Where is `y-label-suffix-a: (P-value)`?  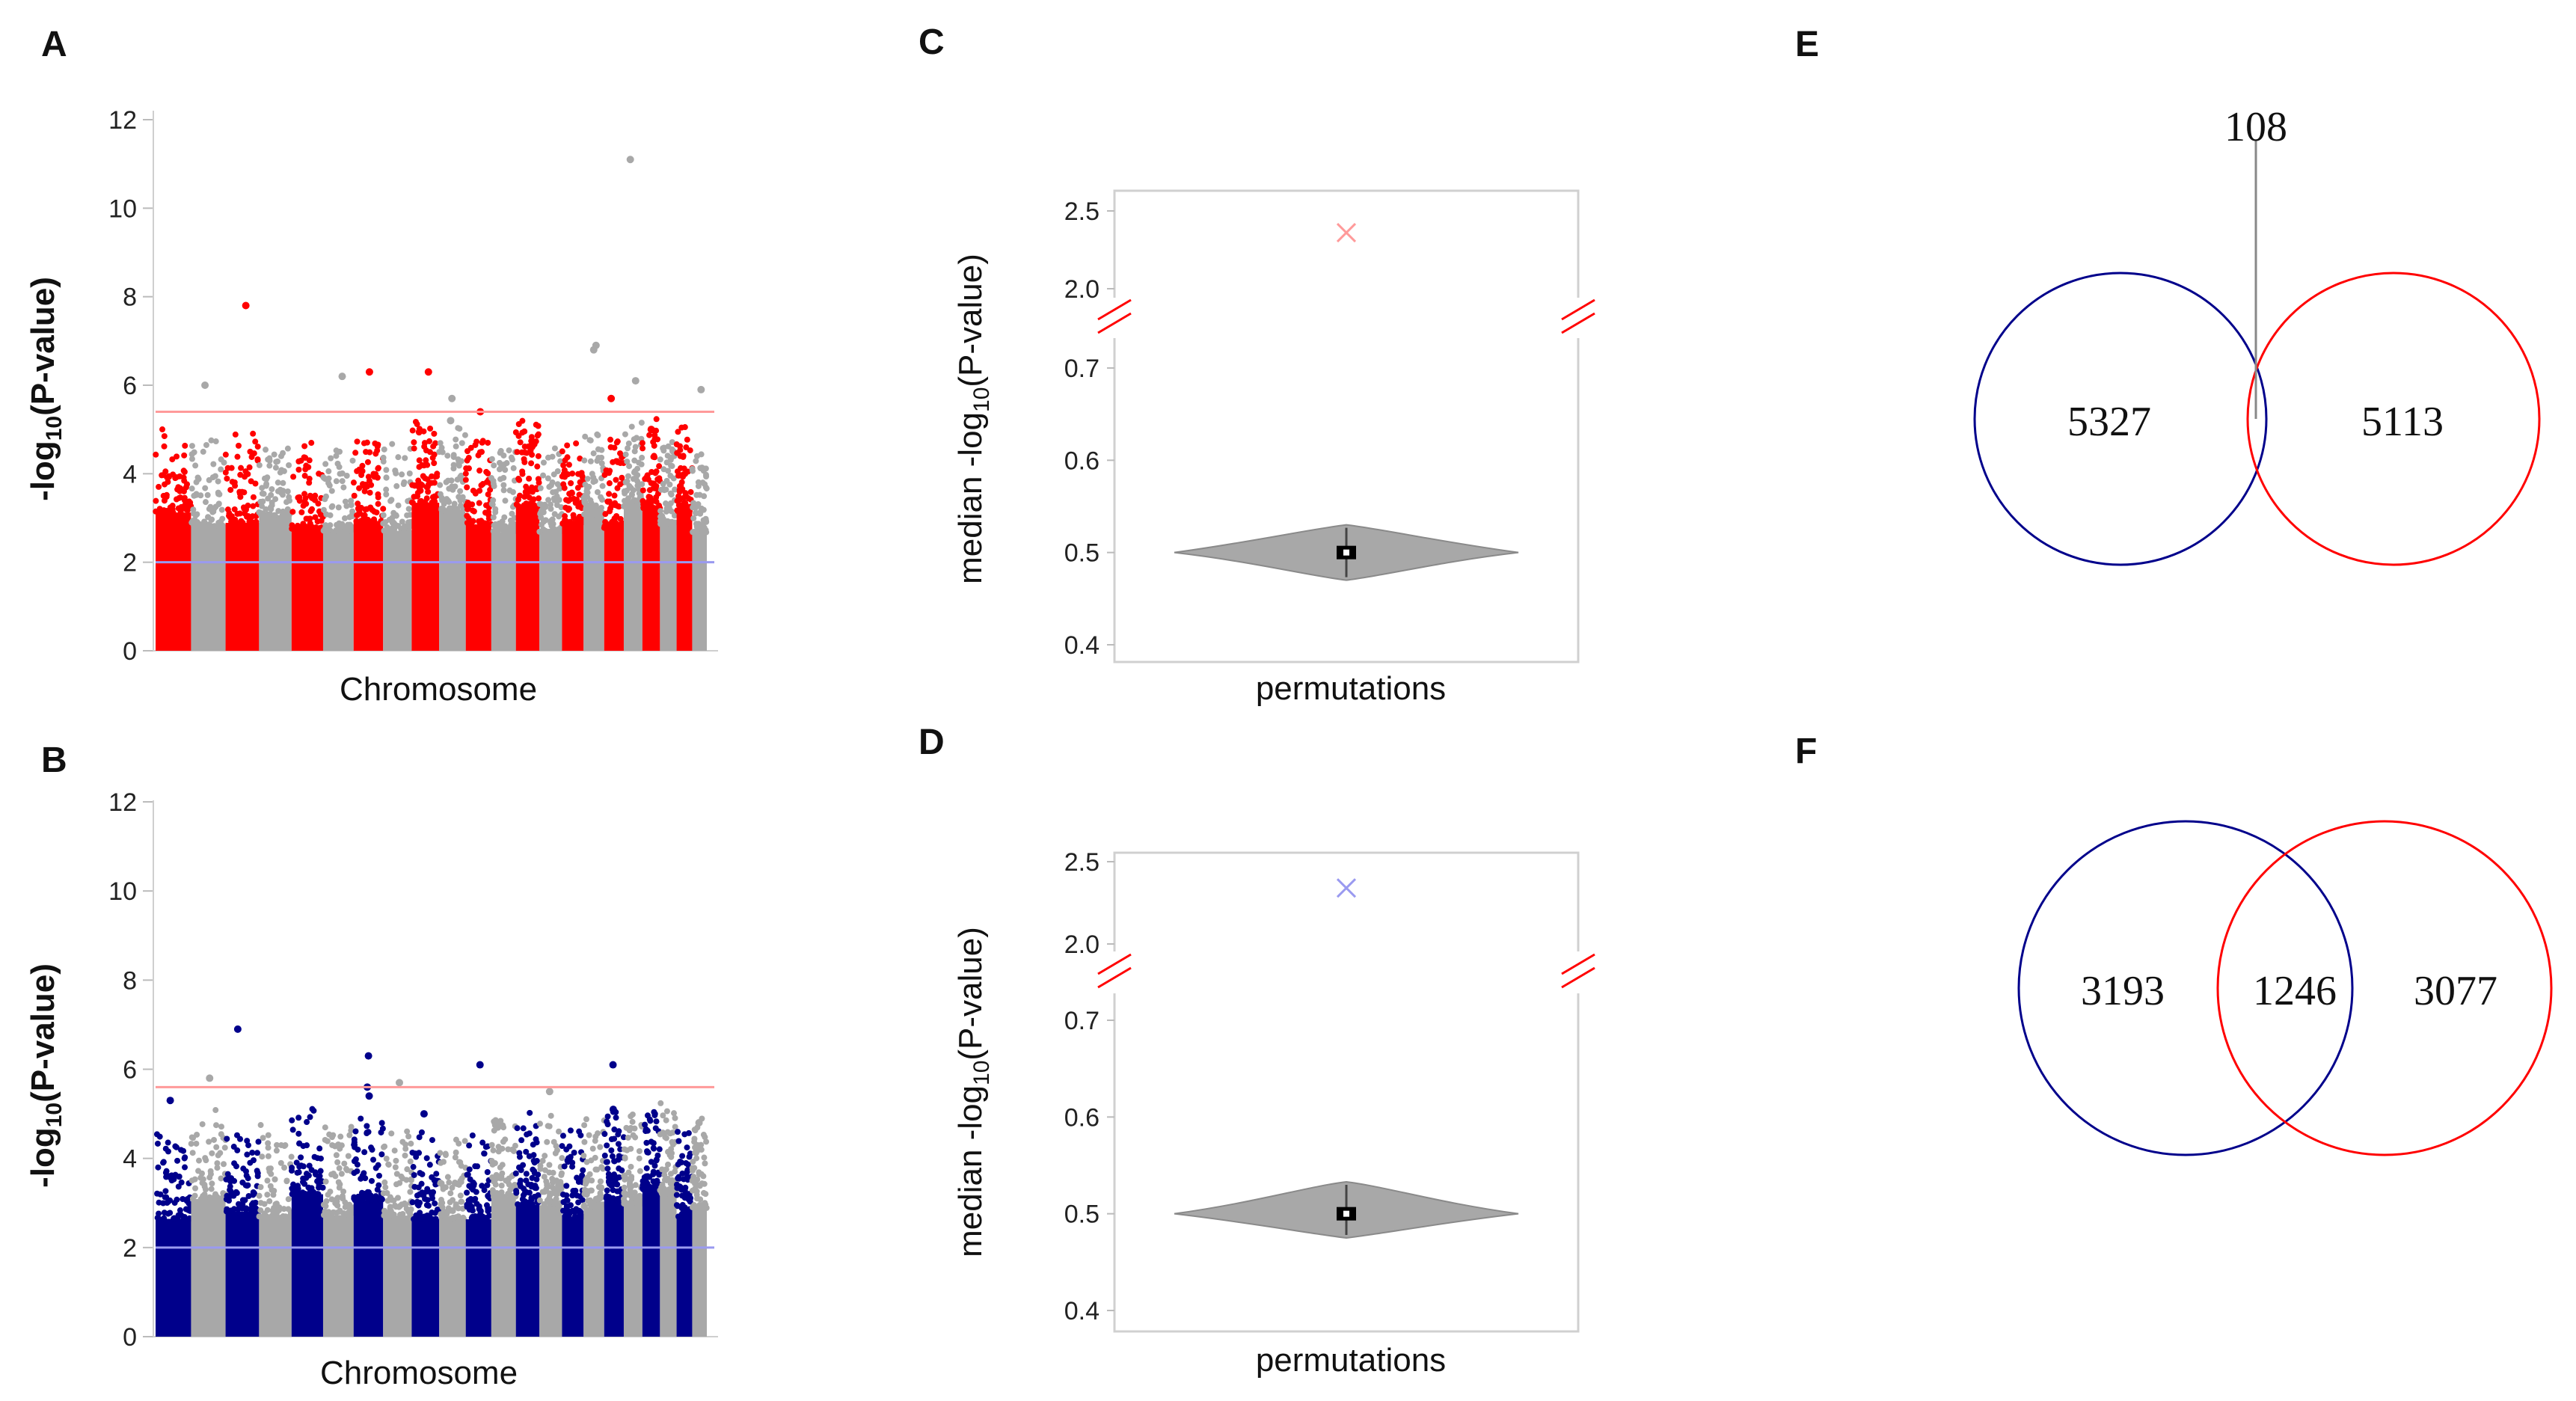
y-label-suffix-a: (P-value) is located at coordinates (43, 346).